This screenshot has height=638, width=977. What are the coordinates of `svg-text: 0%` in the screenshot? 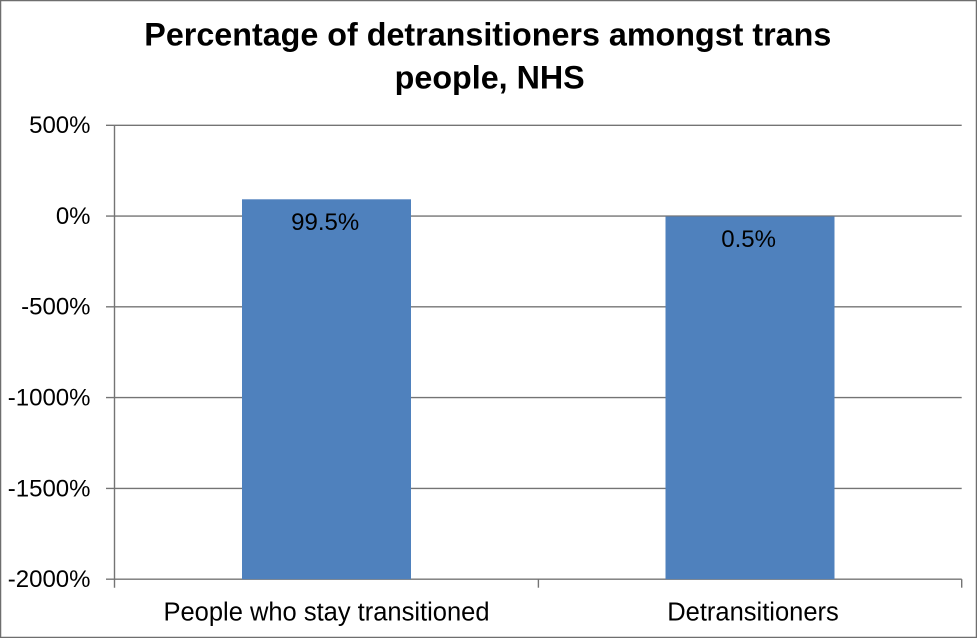 It's located at (73, 216).